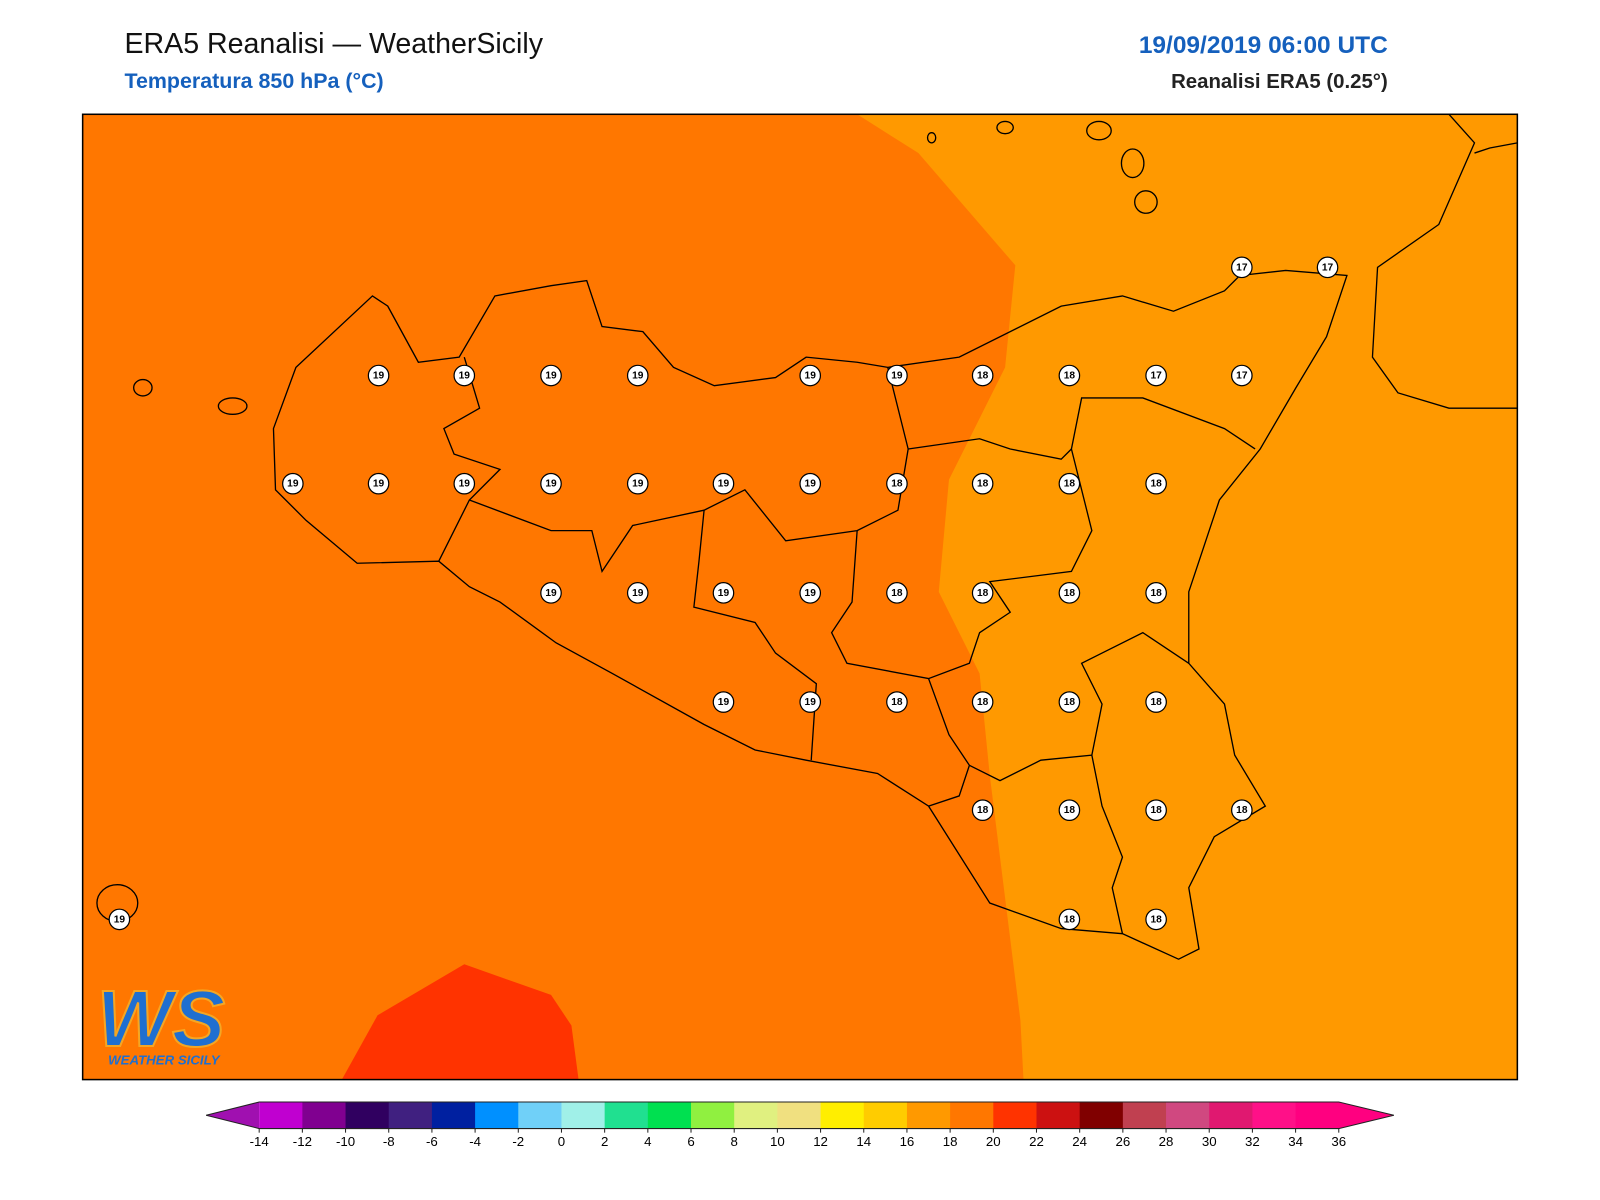  Describe the element at coordinates (164, 1059) in the screenshot. I see `logo-text: WEATHER SICILY` at that location.